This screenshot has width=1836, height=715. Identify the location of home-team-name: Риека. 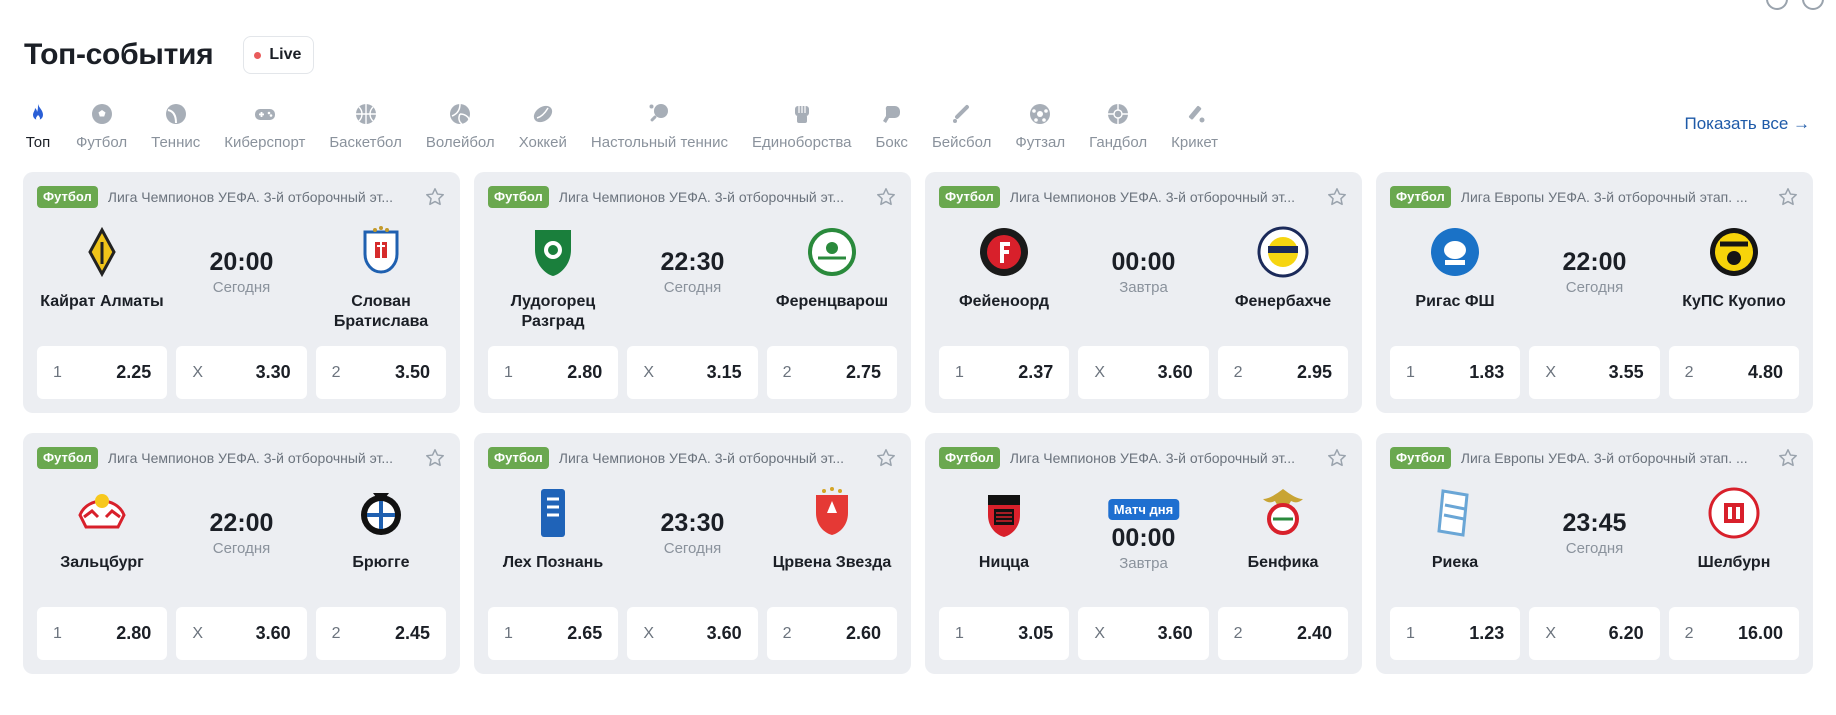
(1455, 562).